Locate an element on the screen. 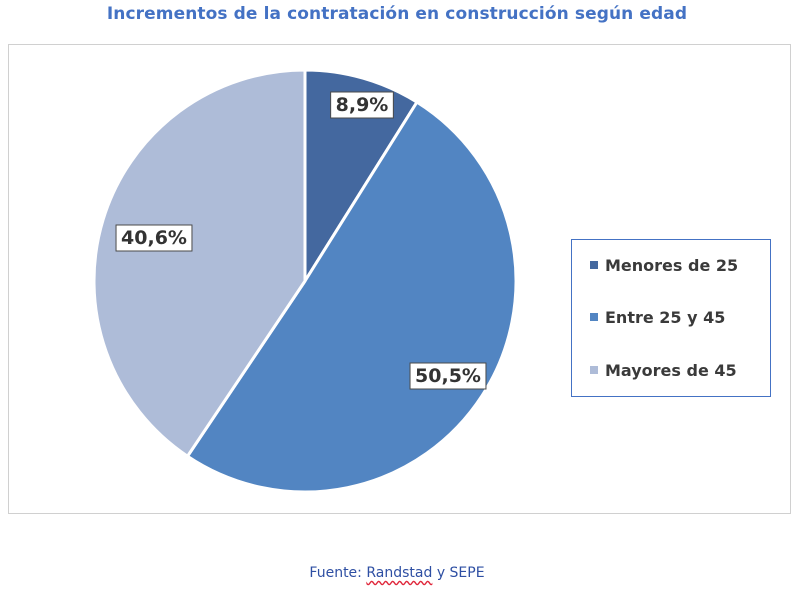 The width and height of the screenshot is (794, 596). data-label-entre-25-45: 50,5% is located at coordinates (448, 376).